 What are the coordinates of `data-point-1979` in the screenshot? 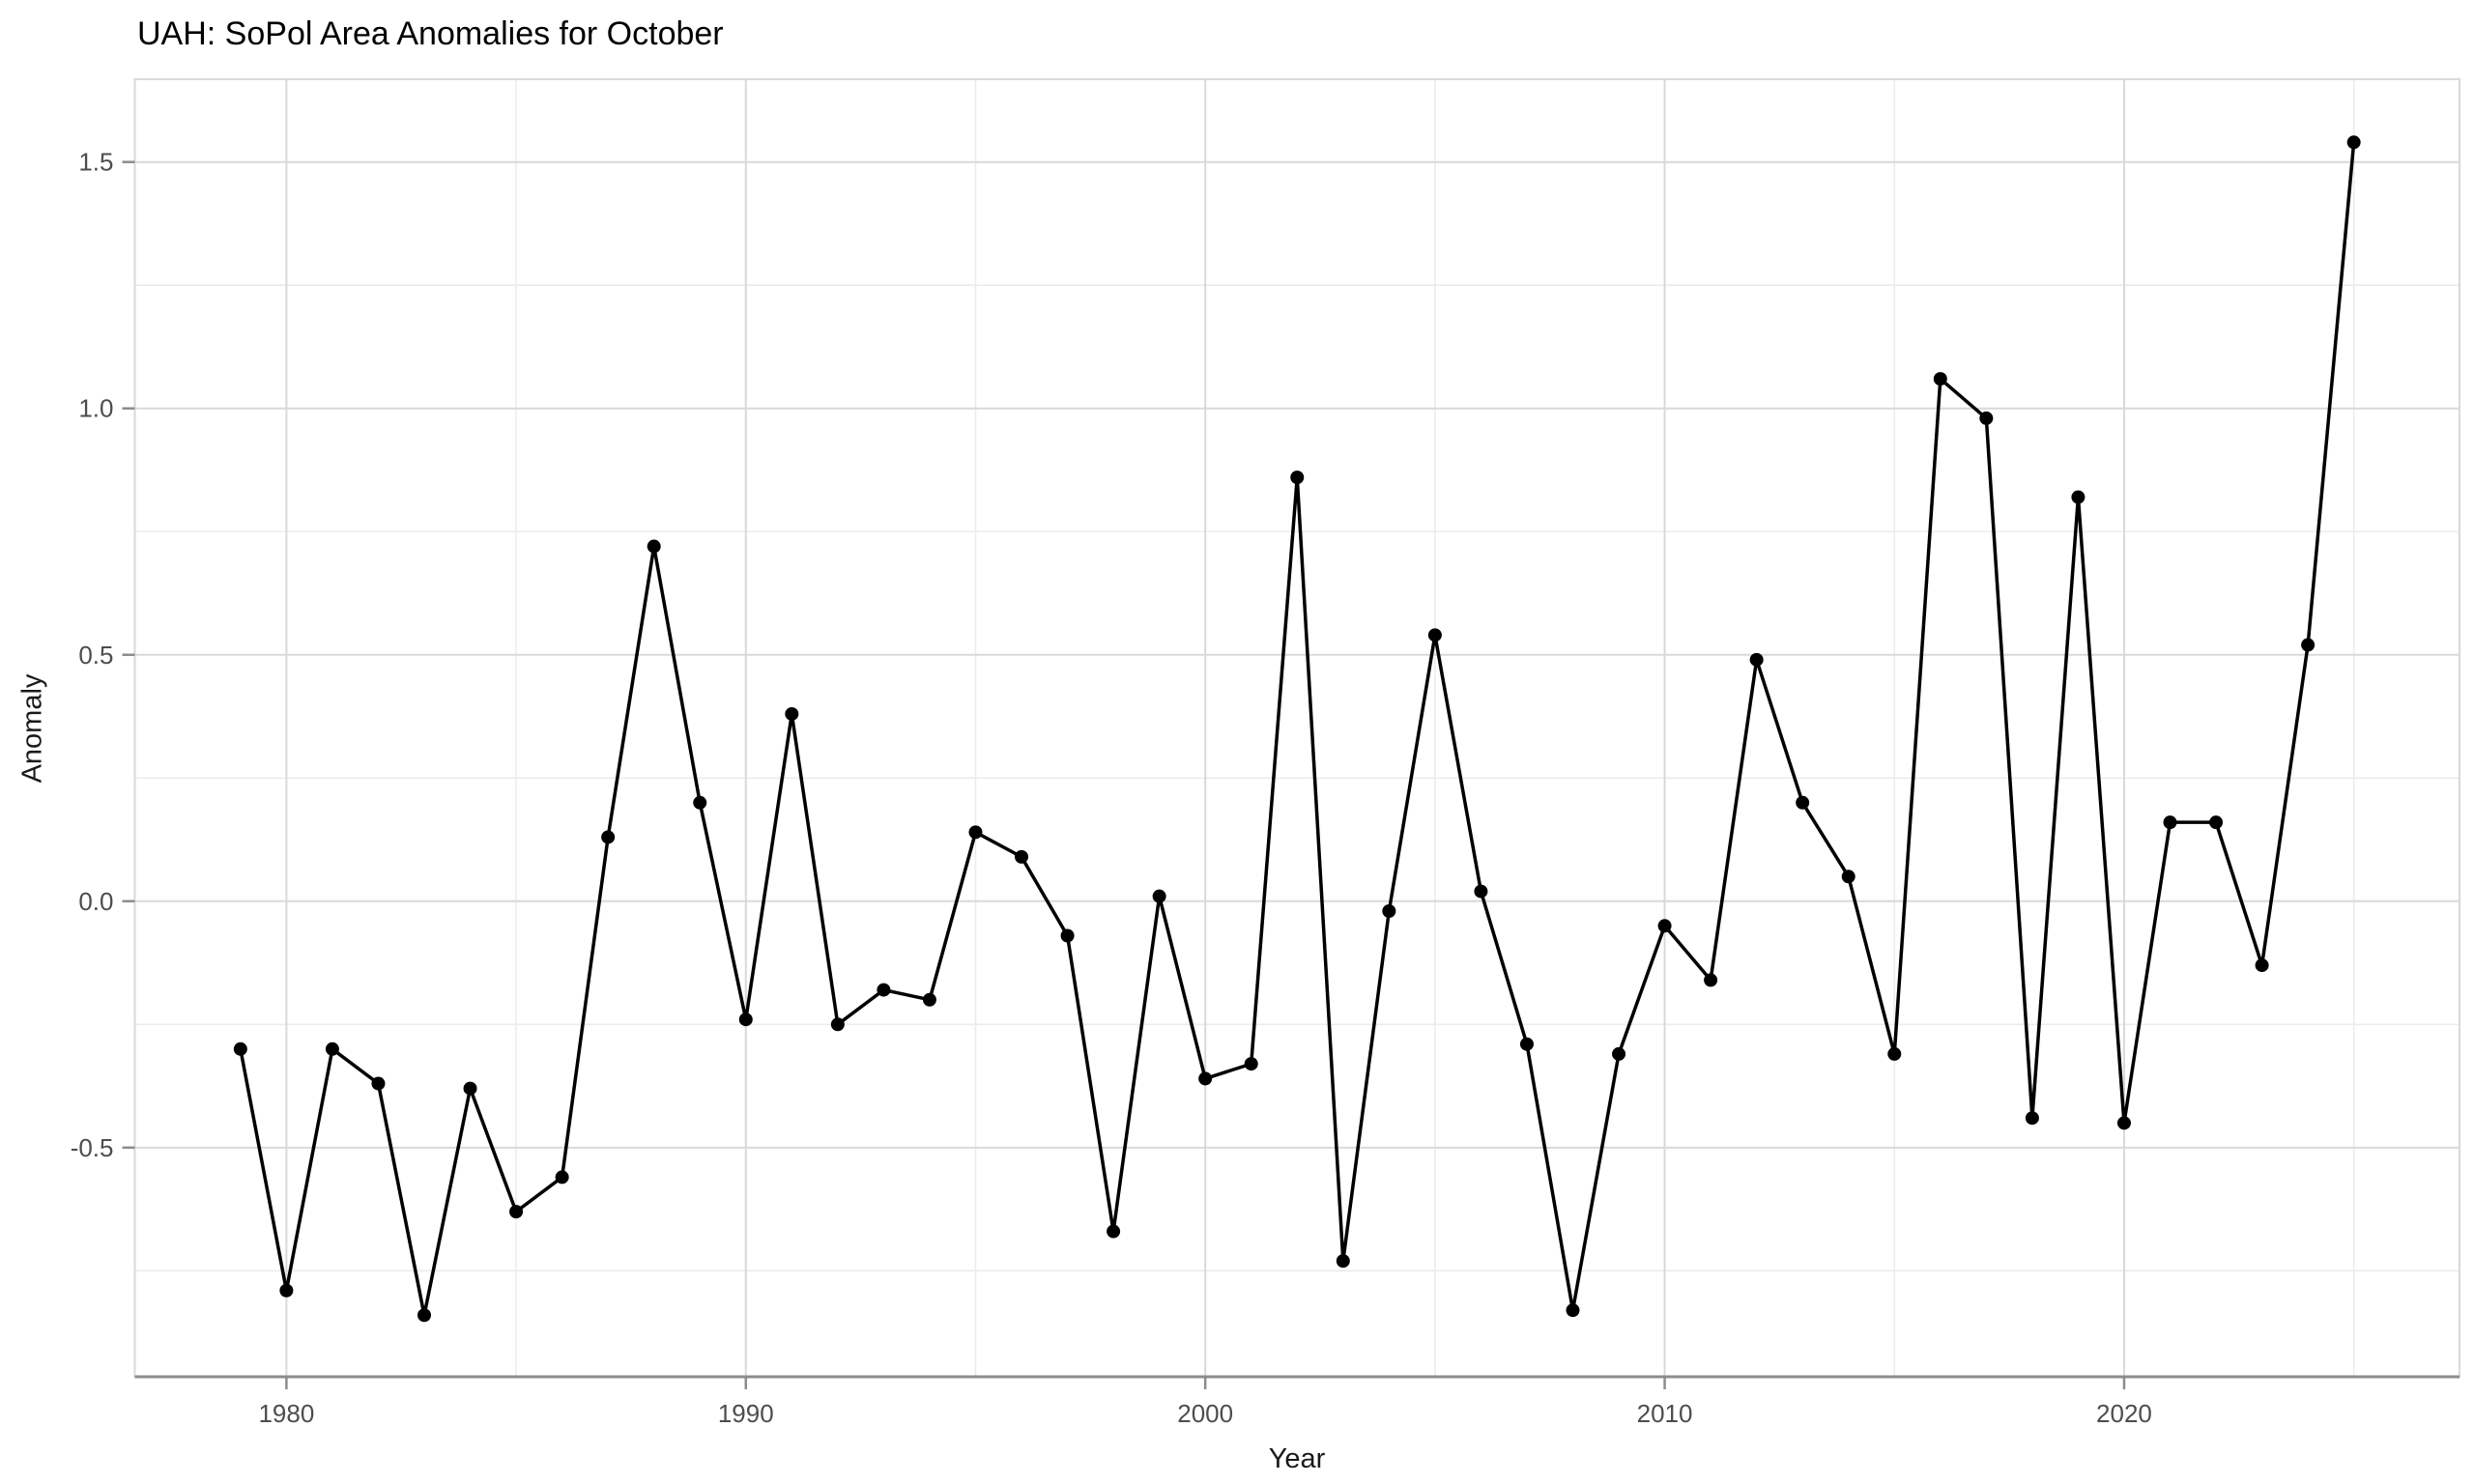 It's located at (240, 1049).